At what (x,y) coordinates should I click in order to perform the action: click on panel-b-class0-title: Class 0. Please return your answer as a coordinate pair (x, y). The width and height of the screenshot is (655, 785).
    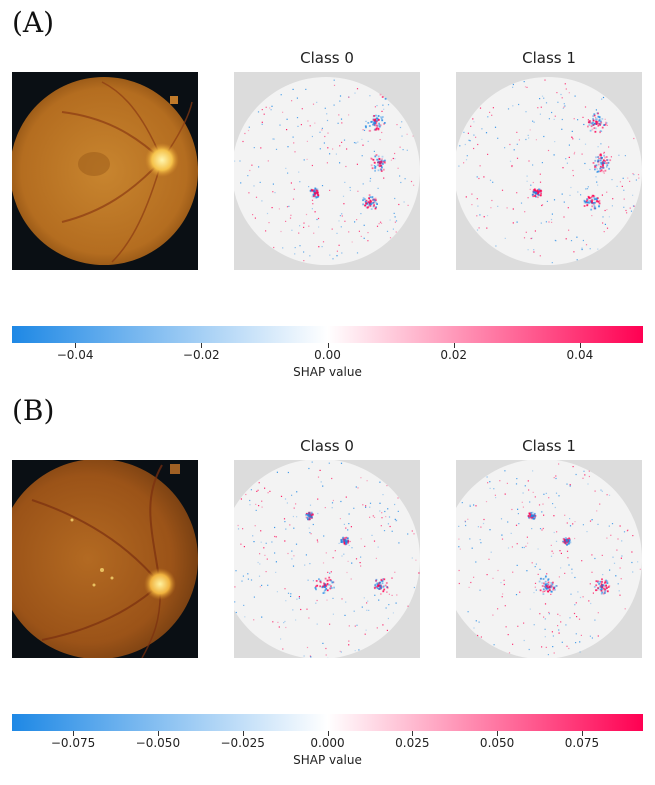
    Looking at the image, I should click on (327, 446).